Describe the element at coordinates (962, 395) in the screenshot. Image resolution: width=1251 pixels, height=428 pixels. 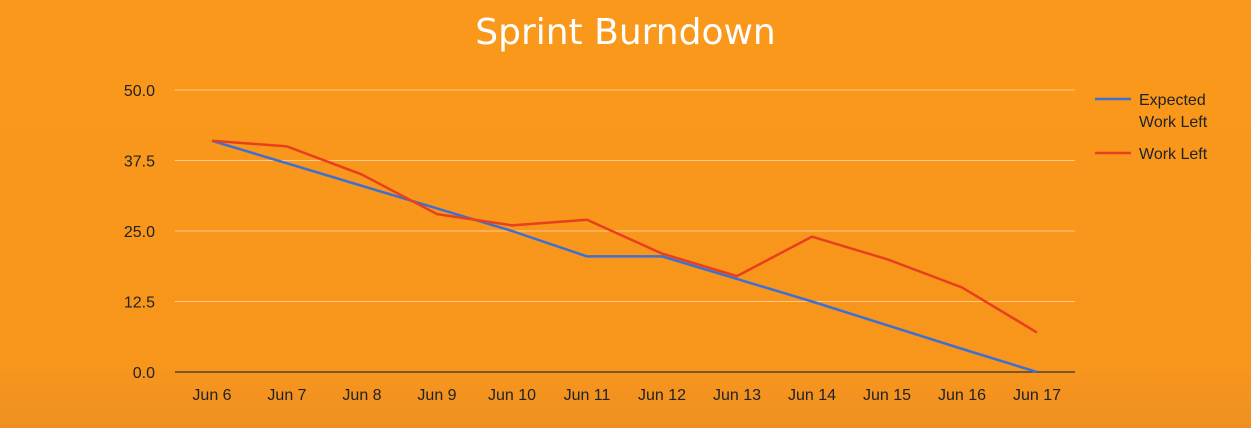
I see `x-tick-label: Jun 16` at that location.